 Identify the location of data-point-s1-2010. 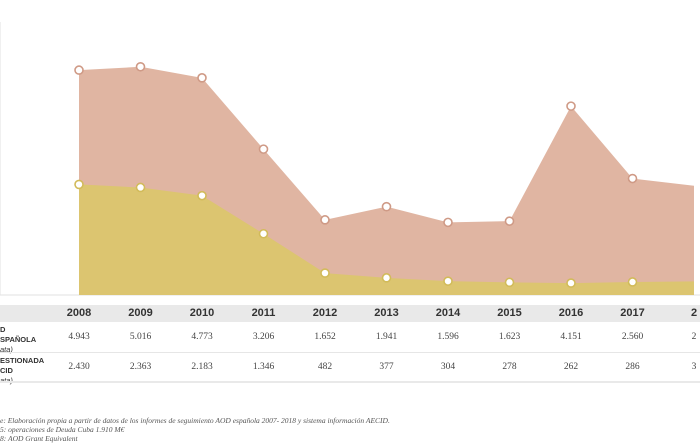
(202, 195).